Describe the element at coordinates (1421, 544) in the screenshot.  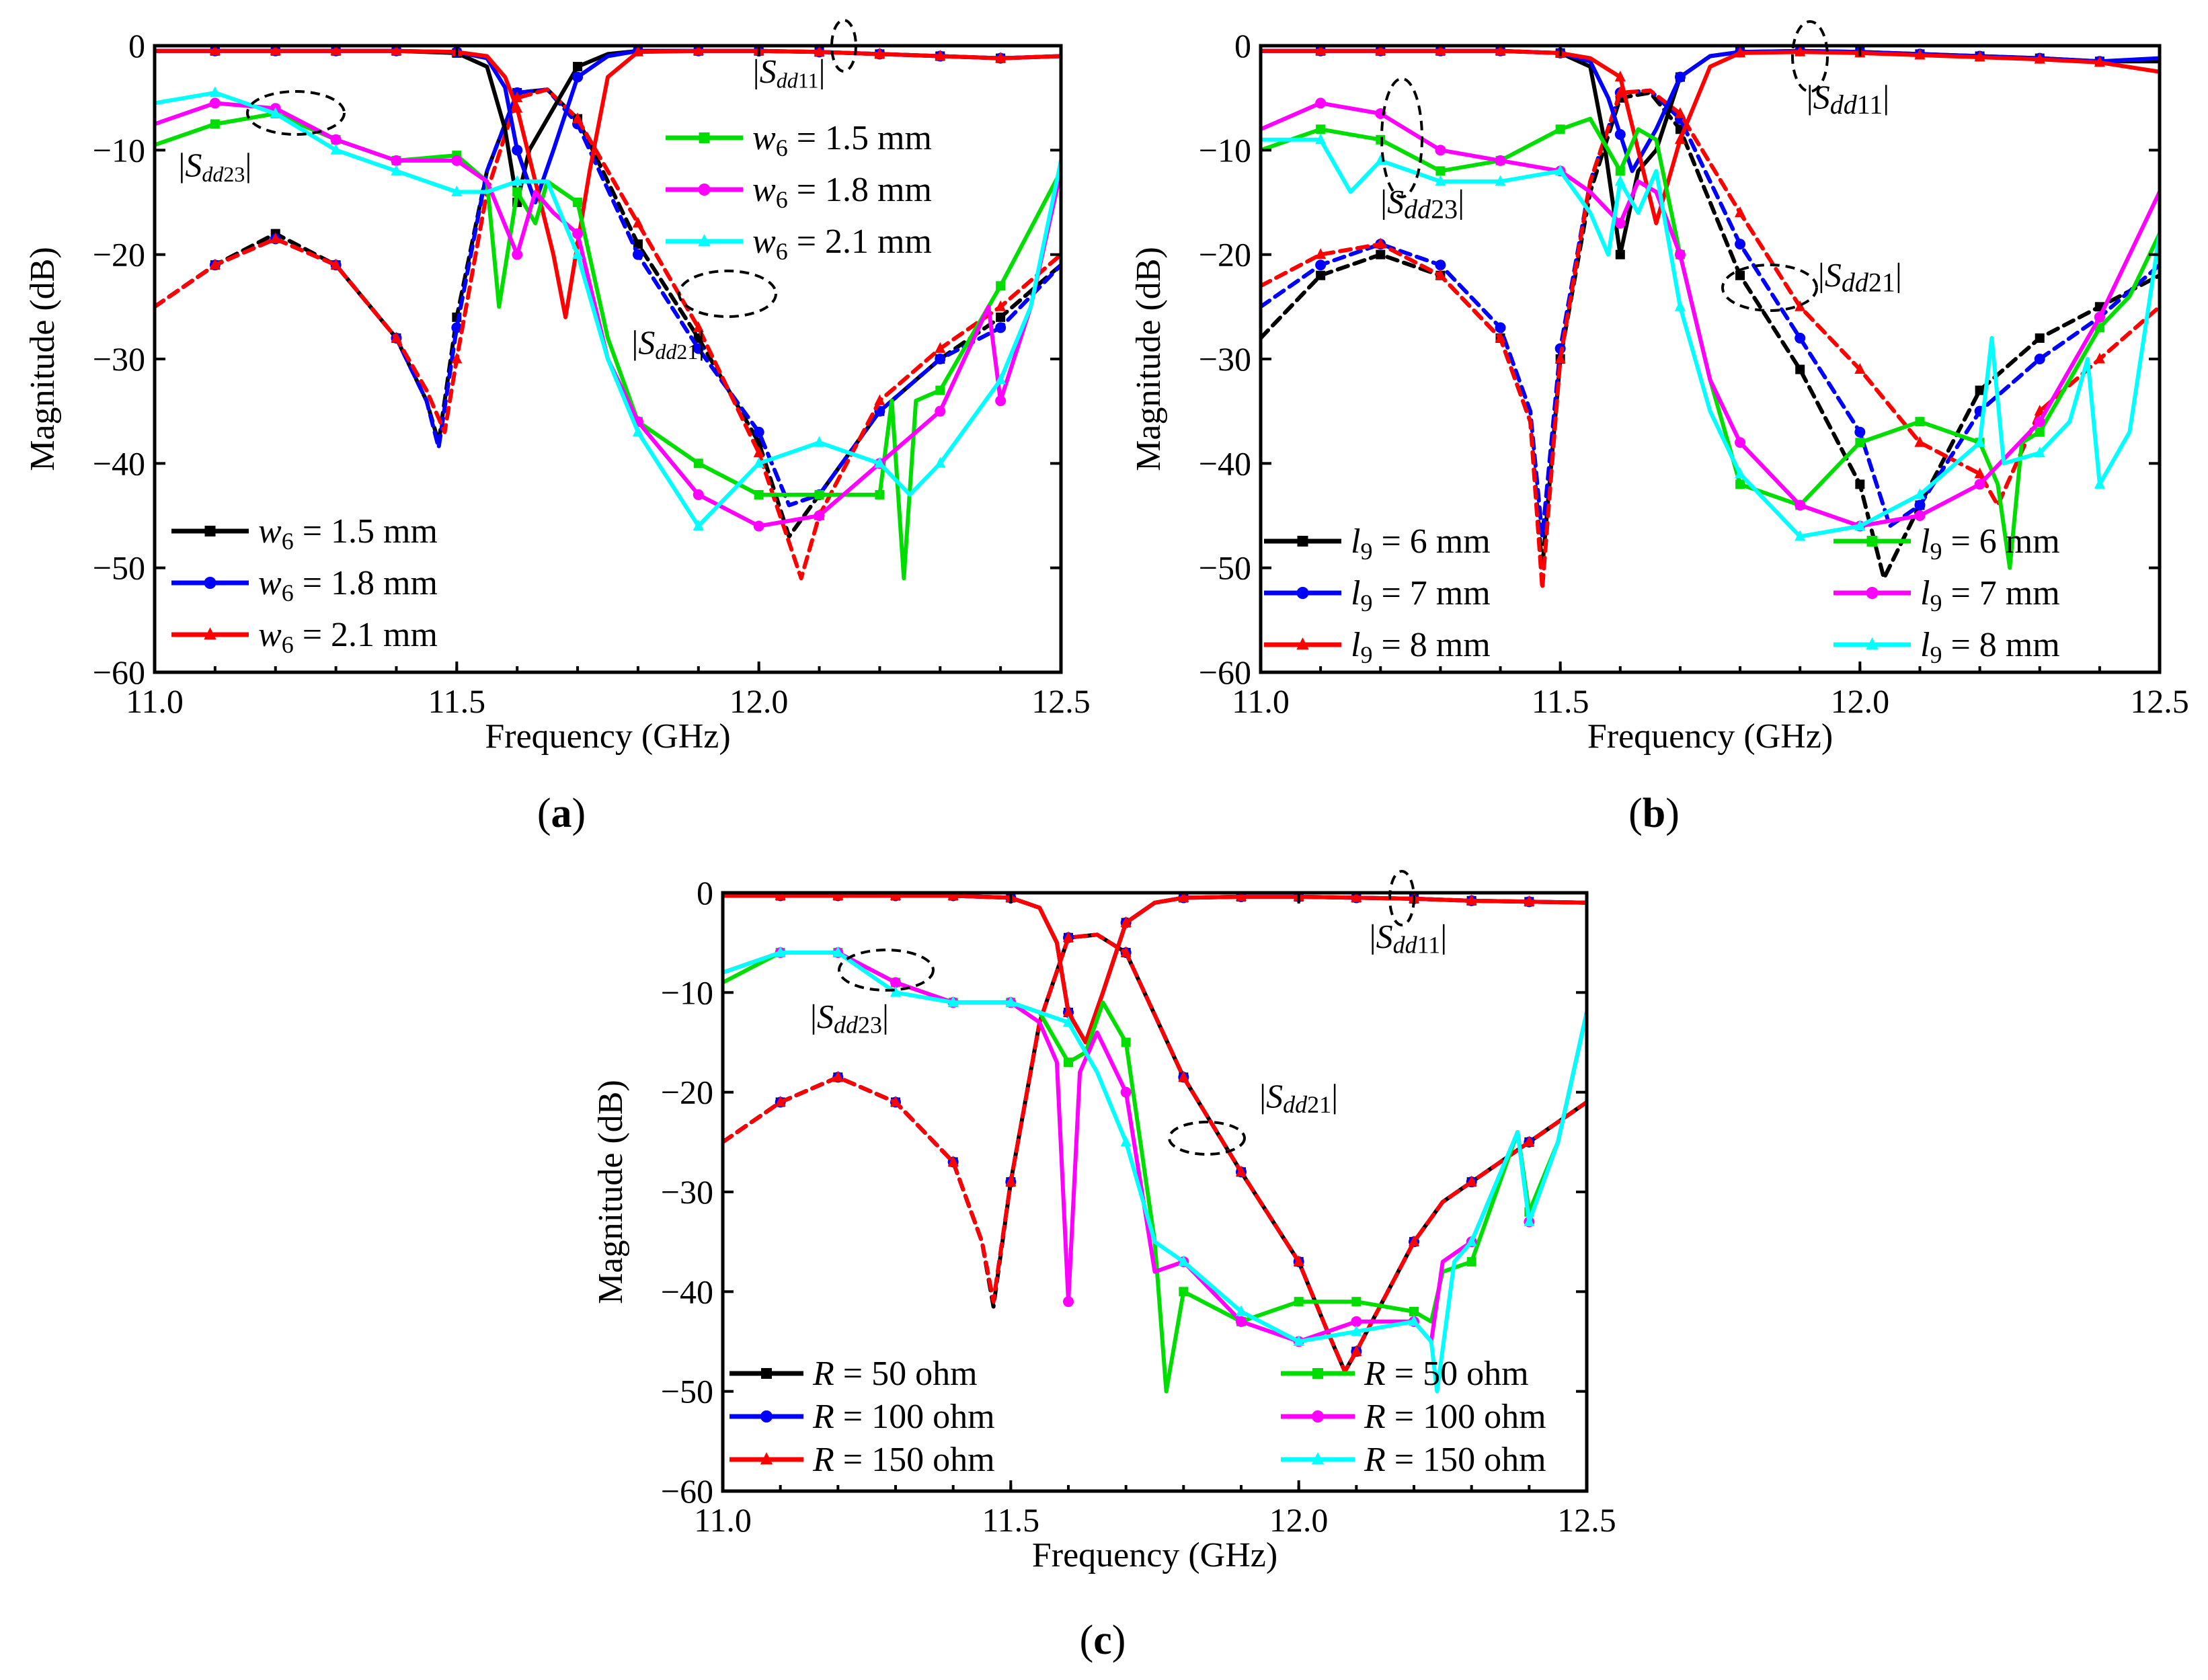
I see `legend-label: l9 = 6 mm` at that location.